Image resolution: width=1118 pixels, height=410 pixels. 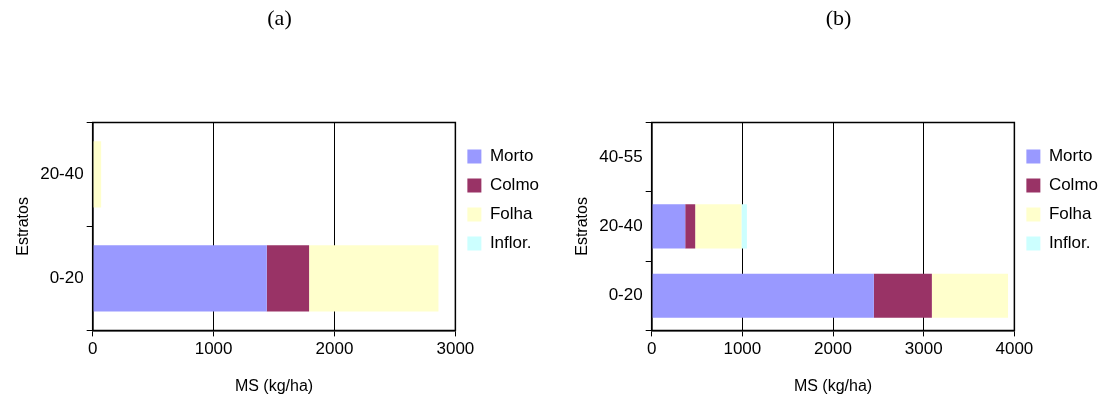 What do you see at coordinates (621, 156) in the screenshot?
I see `y-tick-label: 40-55` at bounding box center [621, 156].